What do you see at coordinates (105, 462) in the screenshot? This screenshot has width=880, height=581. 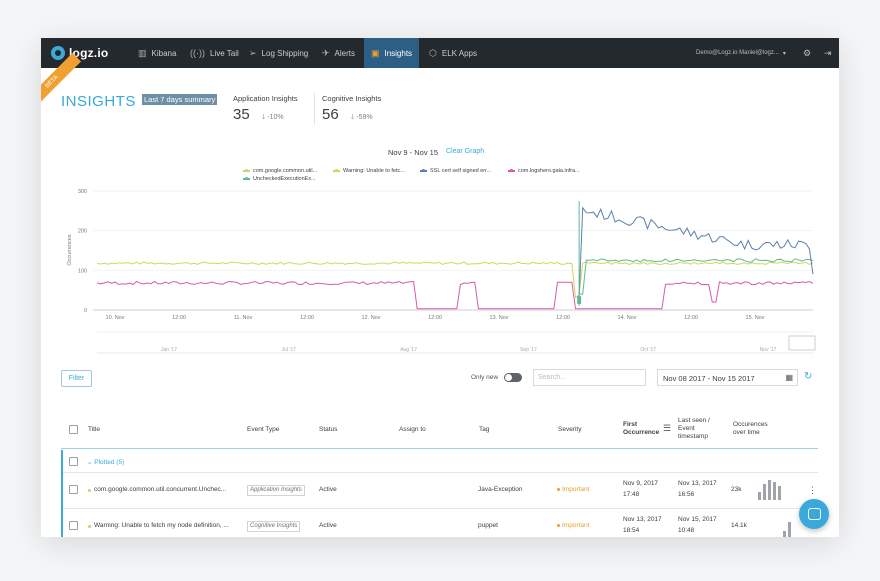 I see `plotted-group-toggle: ⌄ Plotted (5)` at bounding box center [105, 462].